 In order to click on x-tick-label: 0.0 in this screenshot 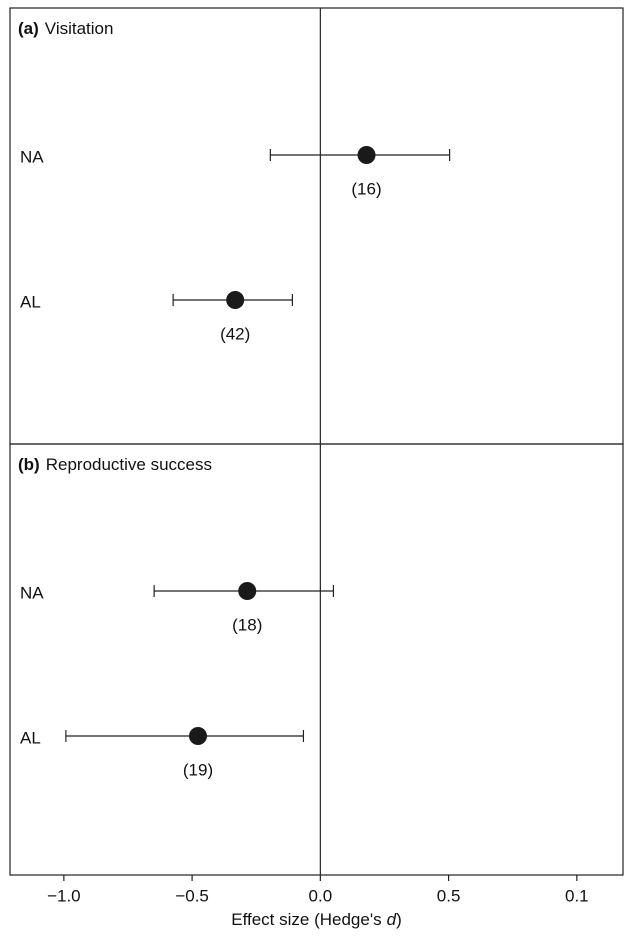, I will do `click(321, 895)`.